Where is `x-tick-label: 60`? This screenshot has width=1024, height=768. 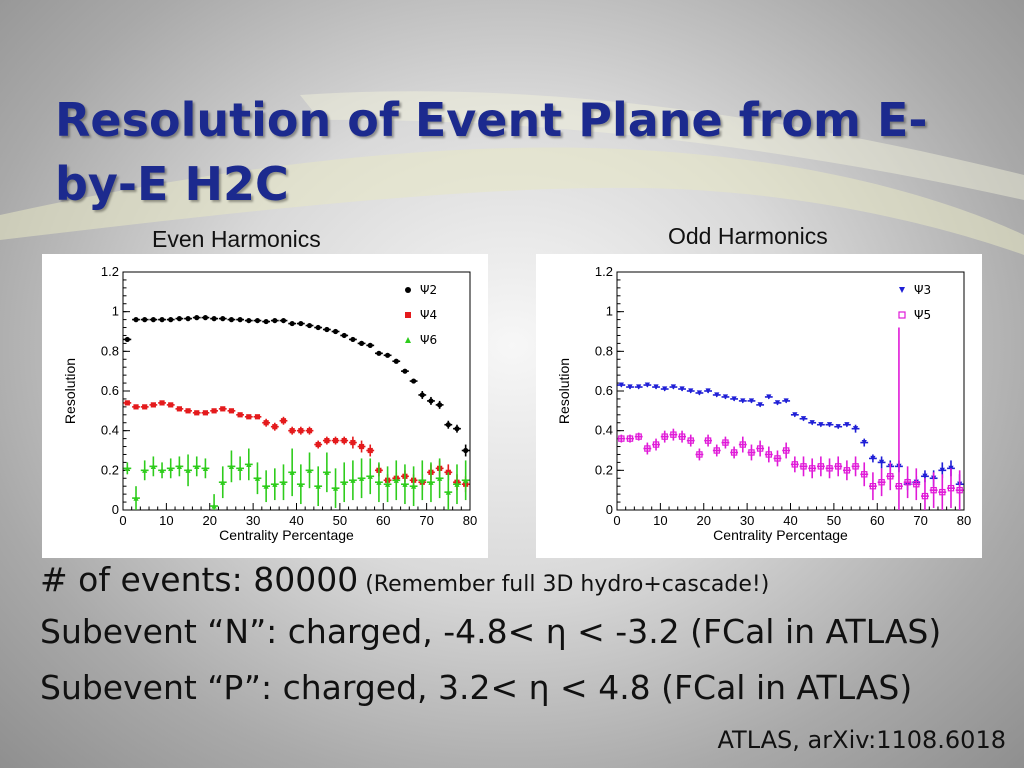
x-tick-label: 60 is located at coordinates (383, 520).